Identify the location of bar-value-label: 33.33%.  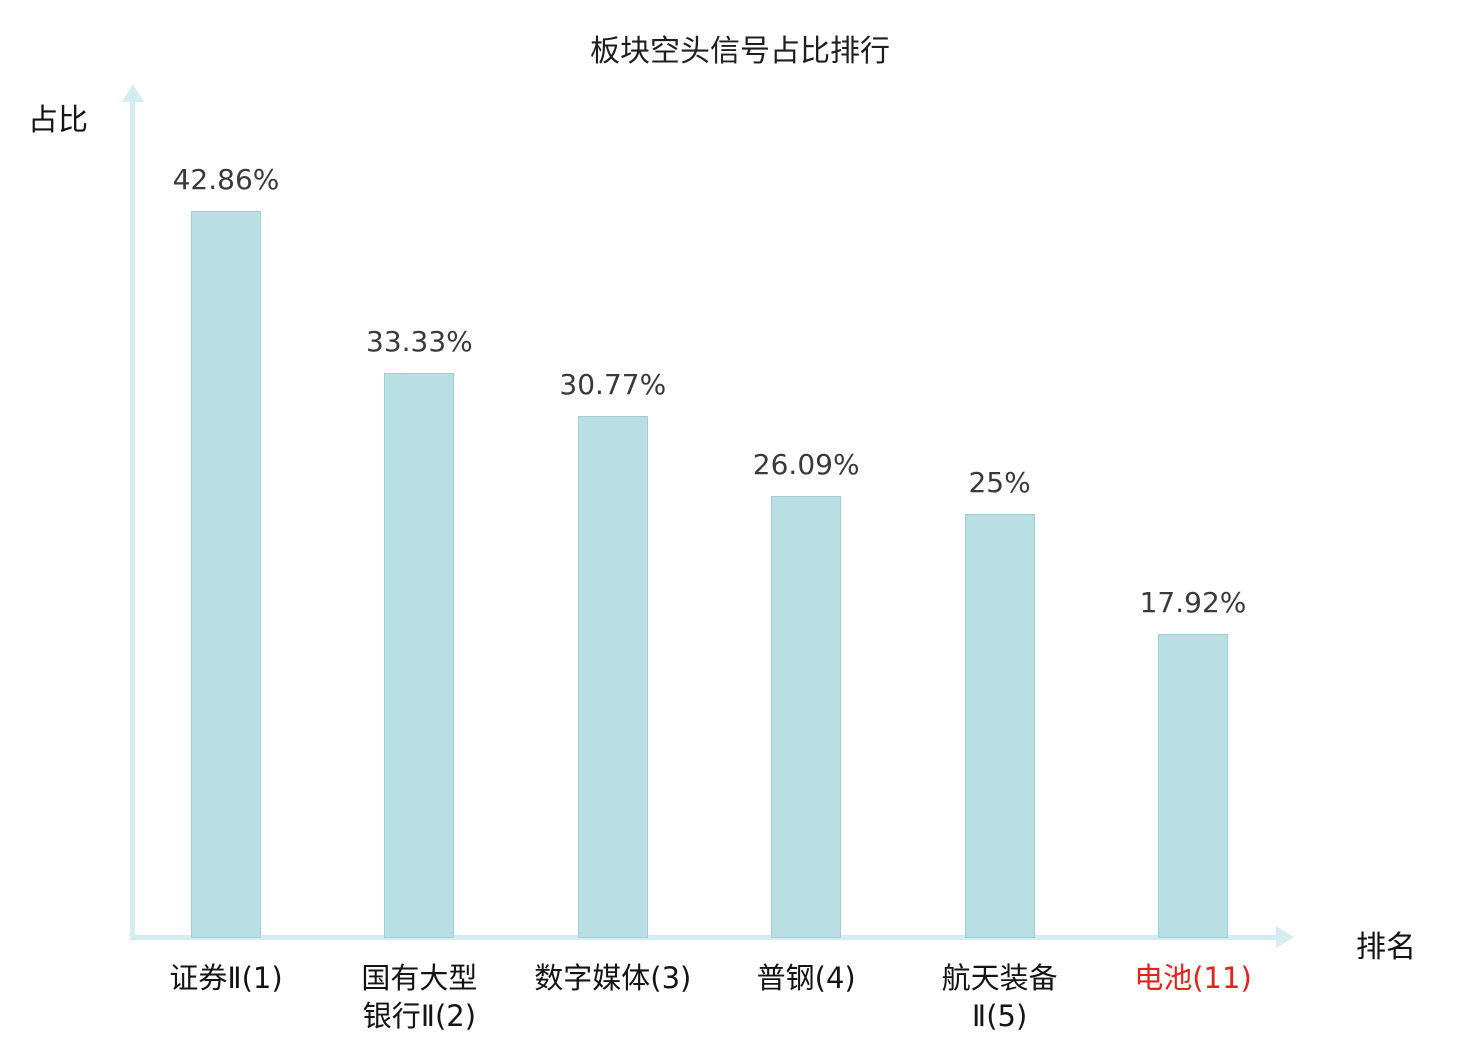
(419, 341).